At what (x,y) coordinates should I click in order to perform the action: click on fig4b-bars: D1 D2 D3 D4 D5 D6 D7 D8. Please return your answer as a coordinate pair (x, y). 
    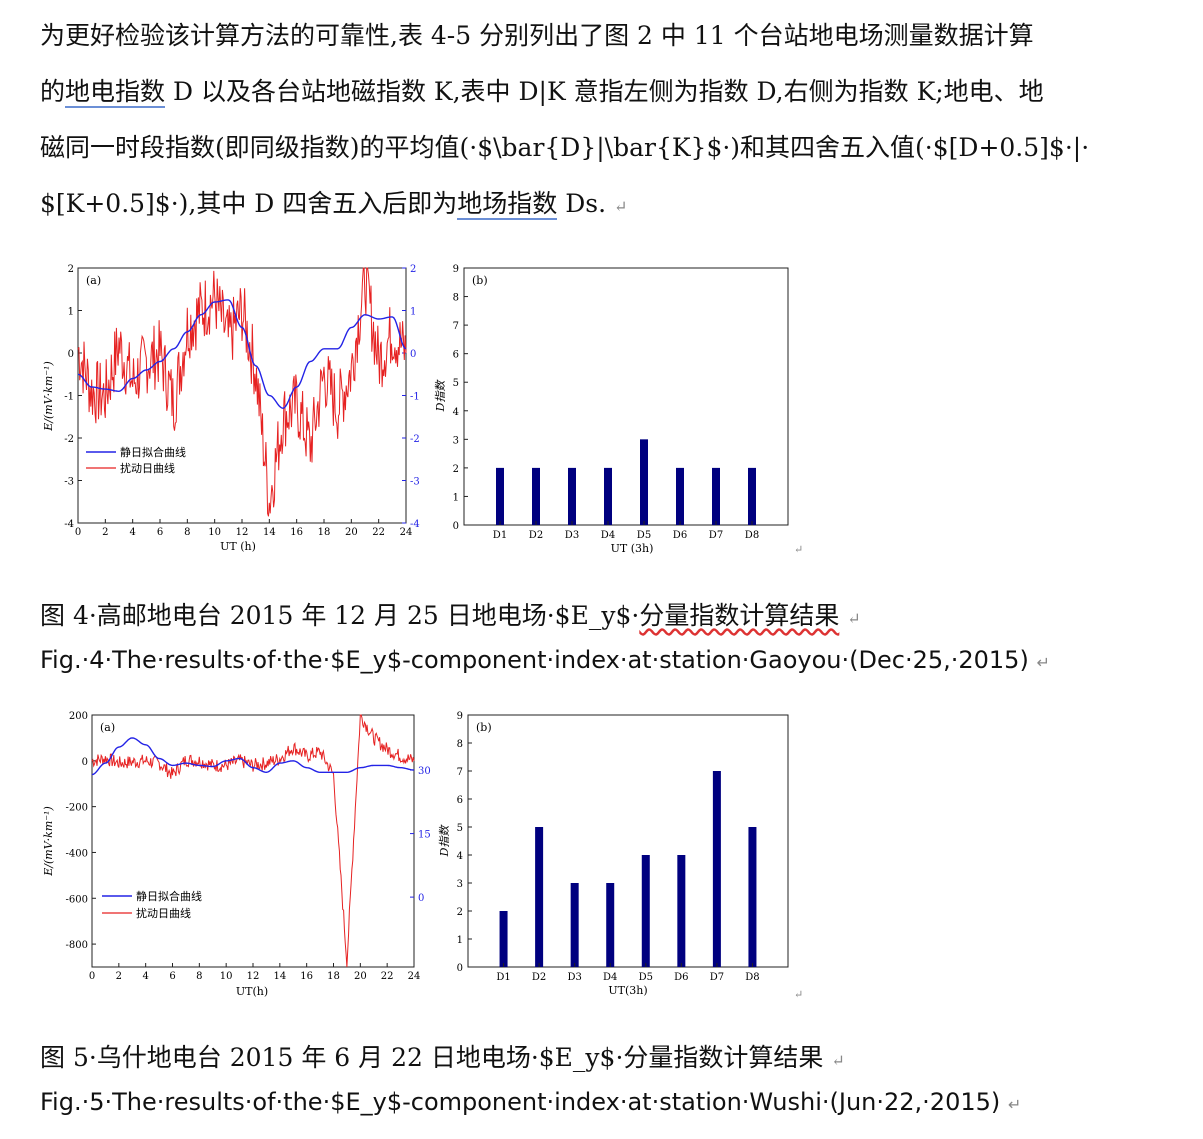
    Looking at the image, I should click on (626, 490).